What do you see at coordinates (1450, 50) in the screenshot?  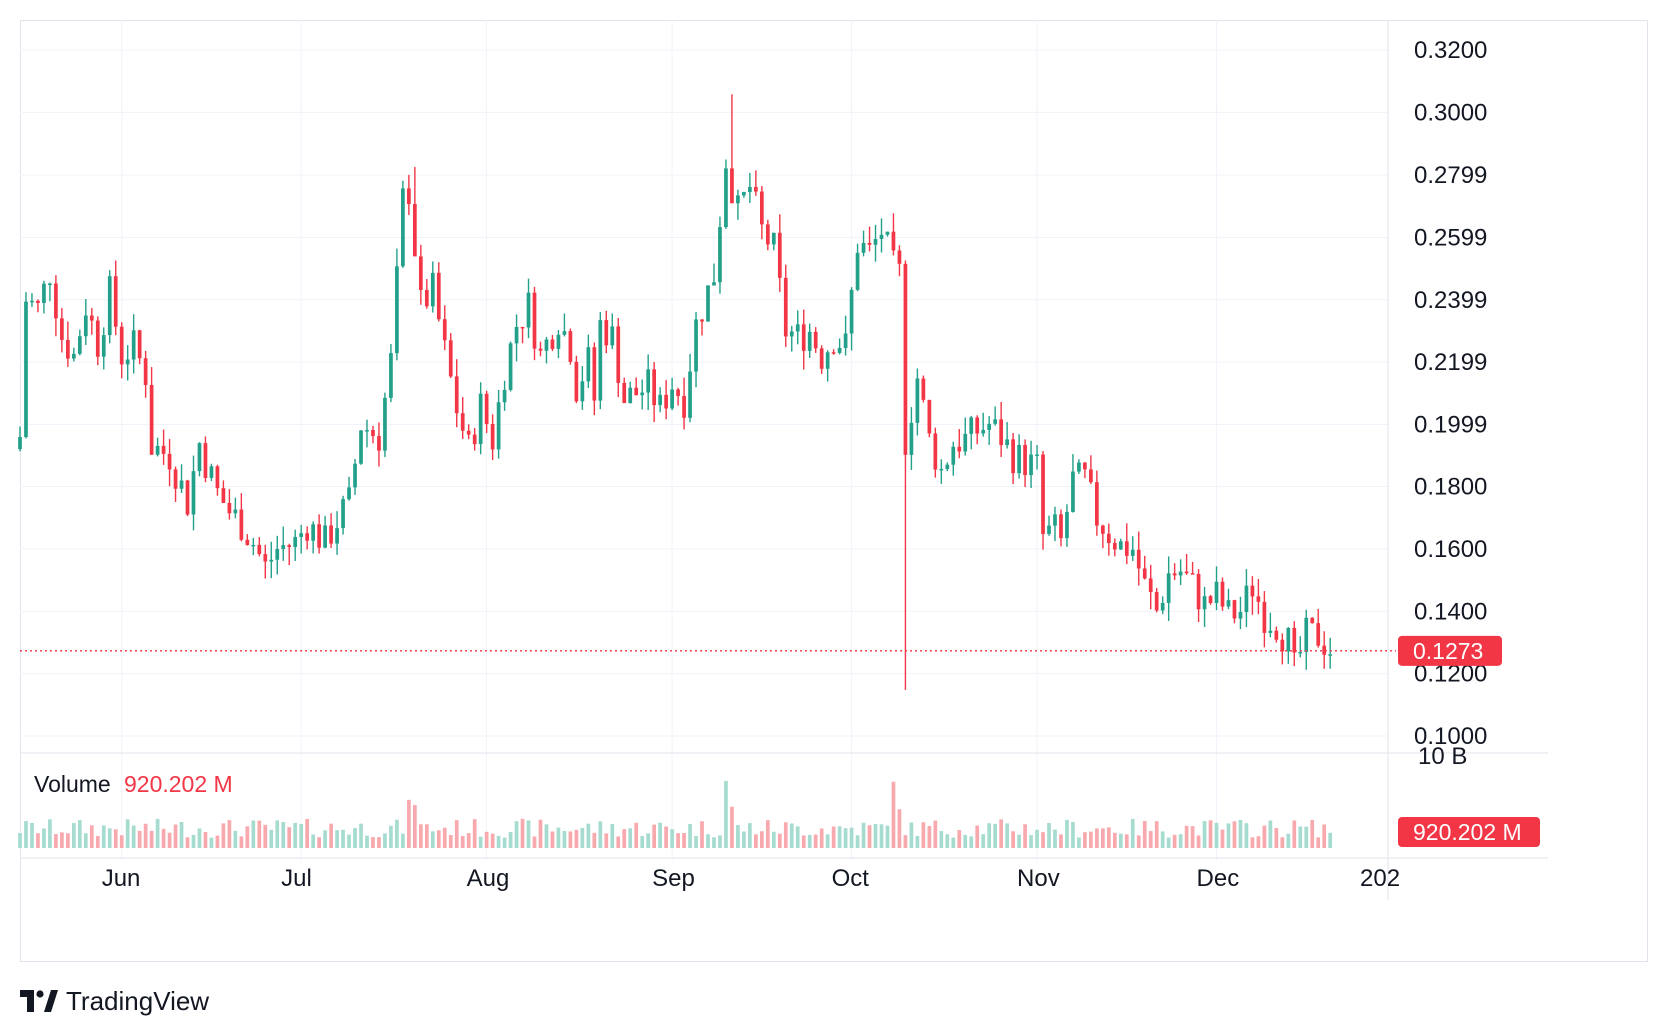 I see `y-tick-label: 0.3200` at bounding box center [1450, 50].